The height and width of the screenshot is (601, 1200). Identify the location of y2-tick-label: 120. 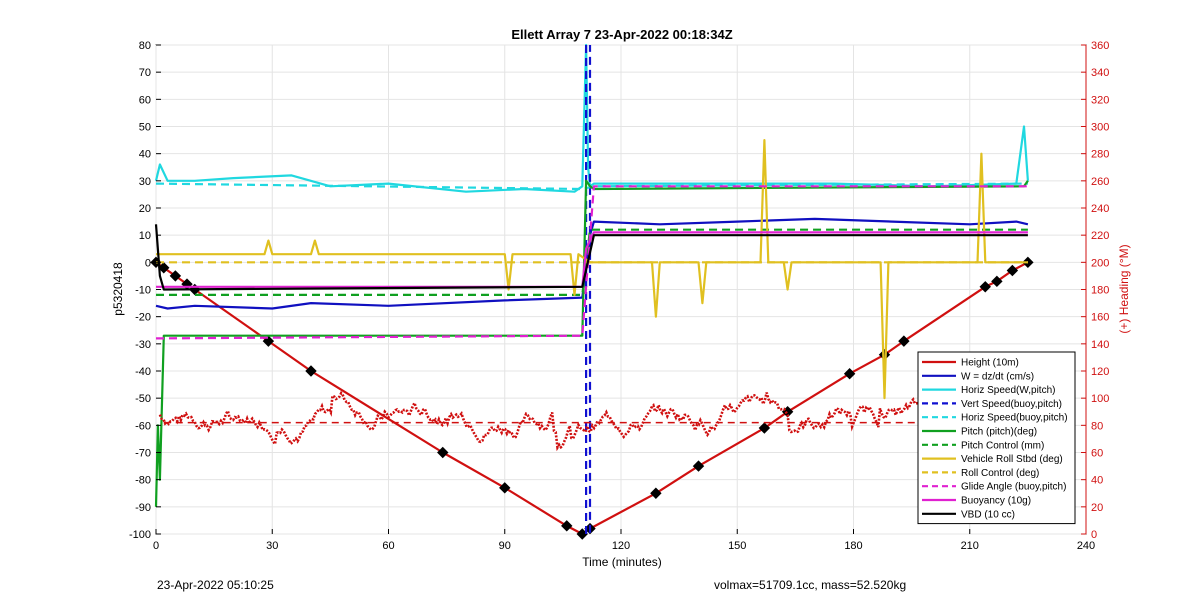
(1100, 372).